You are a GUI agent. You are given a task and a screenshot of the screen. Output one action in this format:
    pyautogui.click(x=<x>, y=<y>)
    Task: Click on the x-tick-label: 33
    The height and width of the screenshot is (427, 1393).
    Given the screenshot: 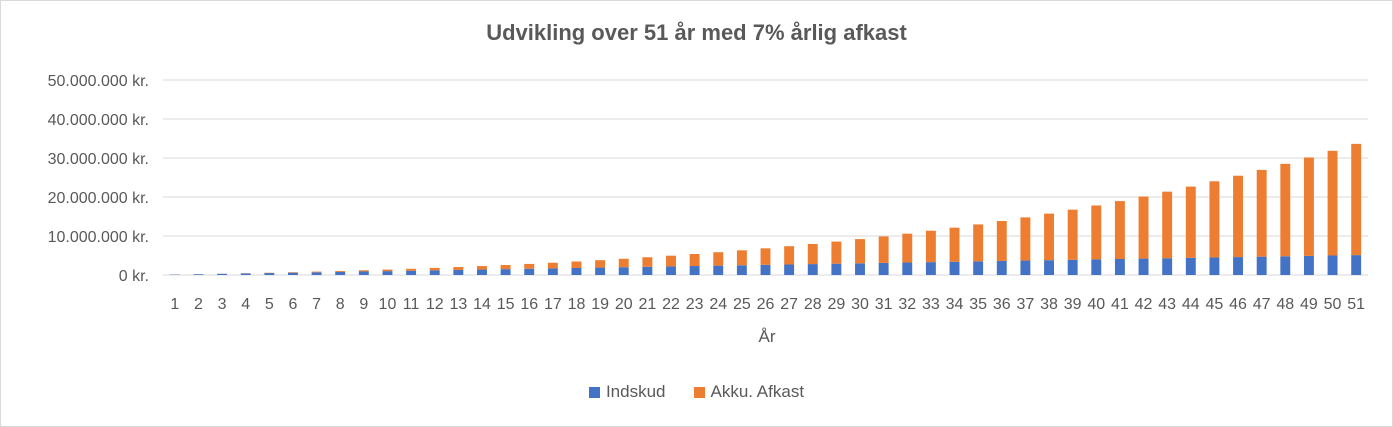 What is the action you would take?
    pyautogui.click(x=931, y=304)
    